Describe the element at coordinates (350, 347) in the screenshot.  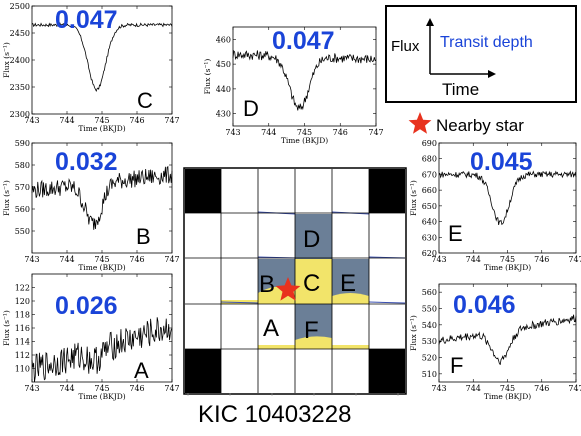
I see `flux-fill-row4-right` at that location.